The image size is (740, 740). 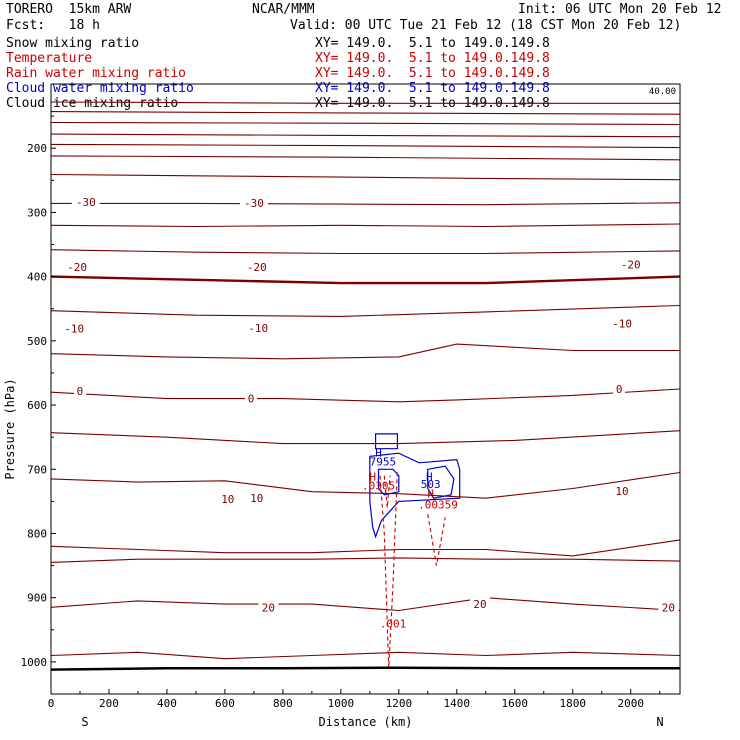 I want to click on south-label: S, so click(x=84, y=722).